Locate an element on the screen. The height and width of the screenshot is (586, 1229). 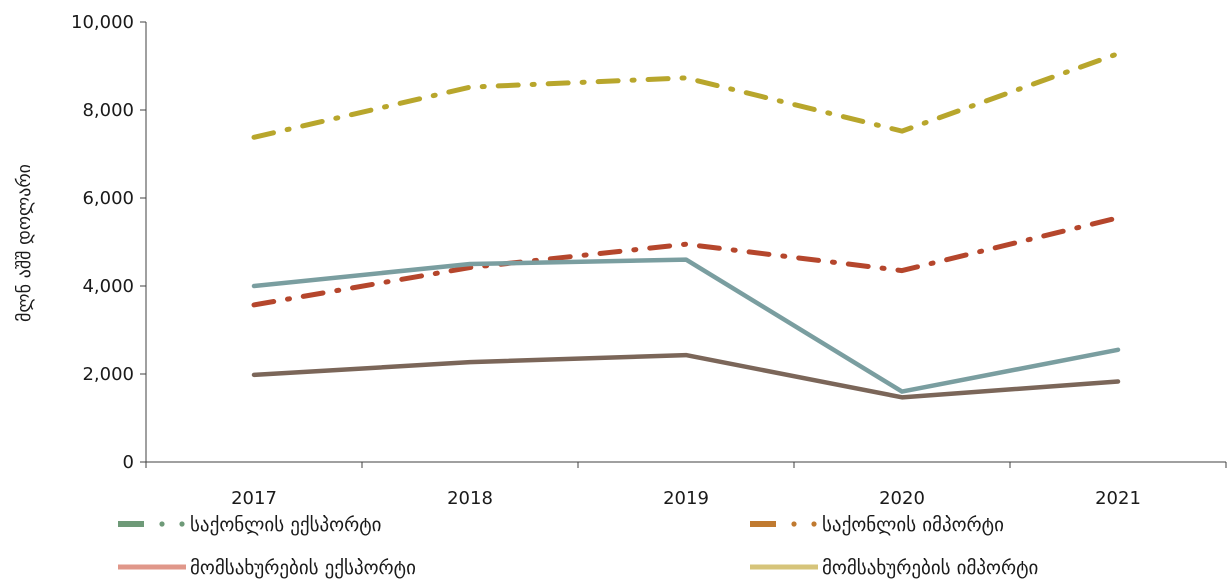
x-tick-label: 2017 is located at coordinates (254, 498).